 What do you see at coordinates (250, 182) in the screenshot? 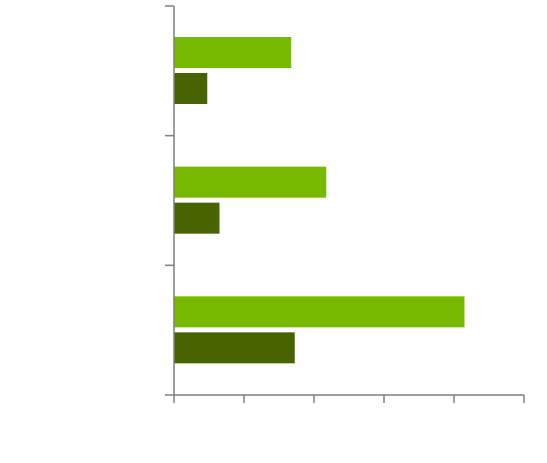
I see `bar-series1-category2` at bounding box center [250, 182].